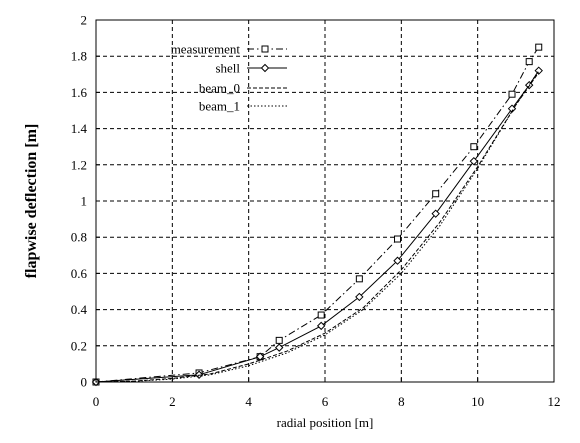 The width and height of the screenshot is (580, 443). I want to click on y-tick-label: 0.8, so click(79, 237).